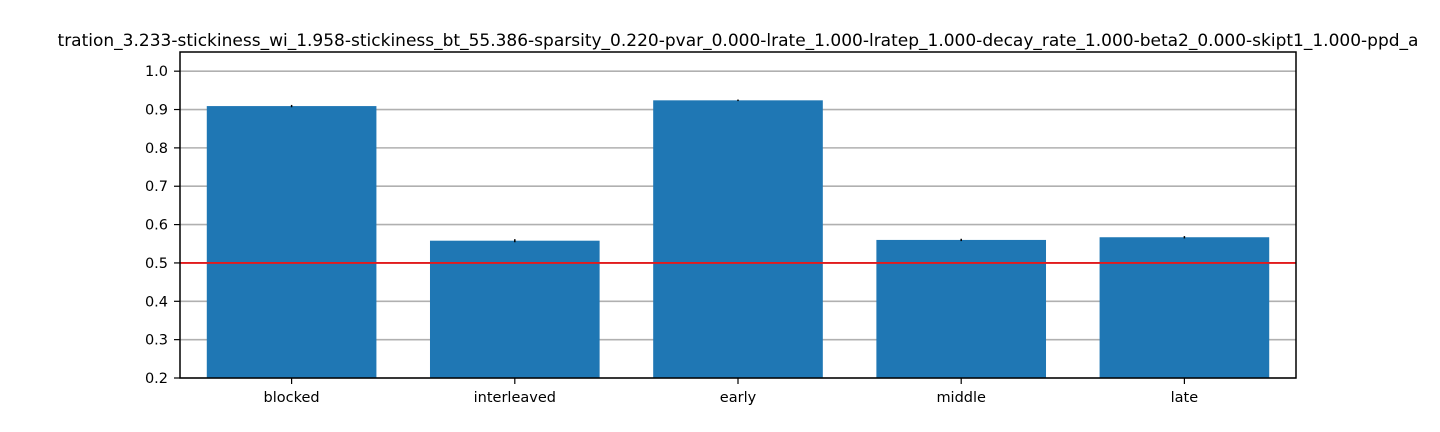 The width and height of the screenshot is (1440, 432). What do you see at coordinates (514, 309) in the screenshot?
I see `bar-interleaved` at bounding box center [514, 309].